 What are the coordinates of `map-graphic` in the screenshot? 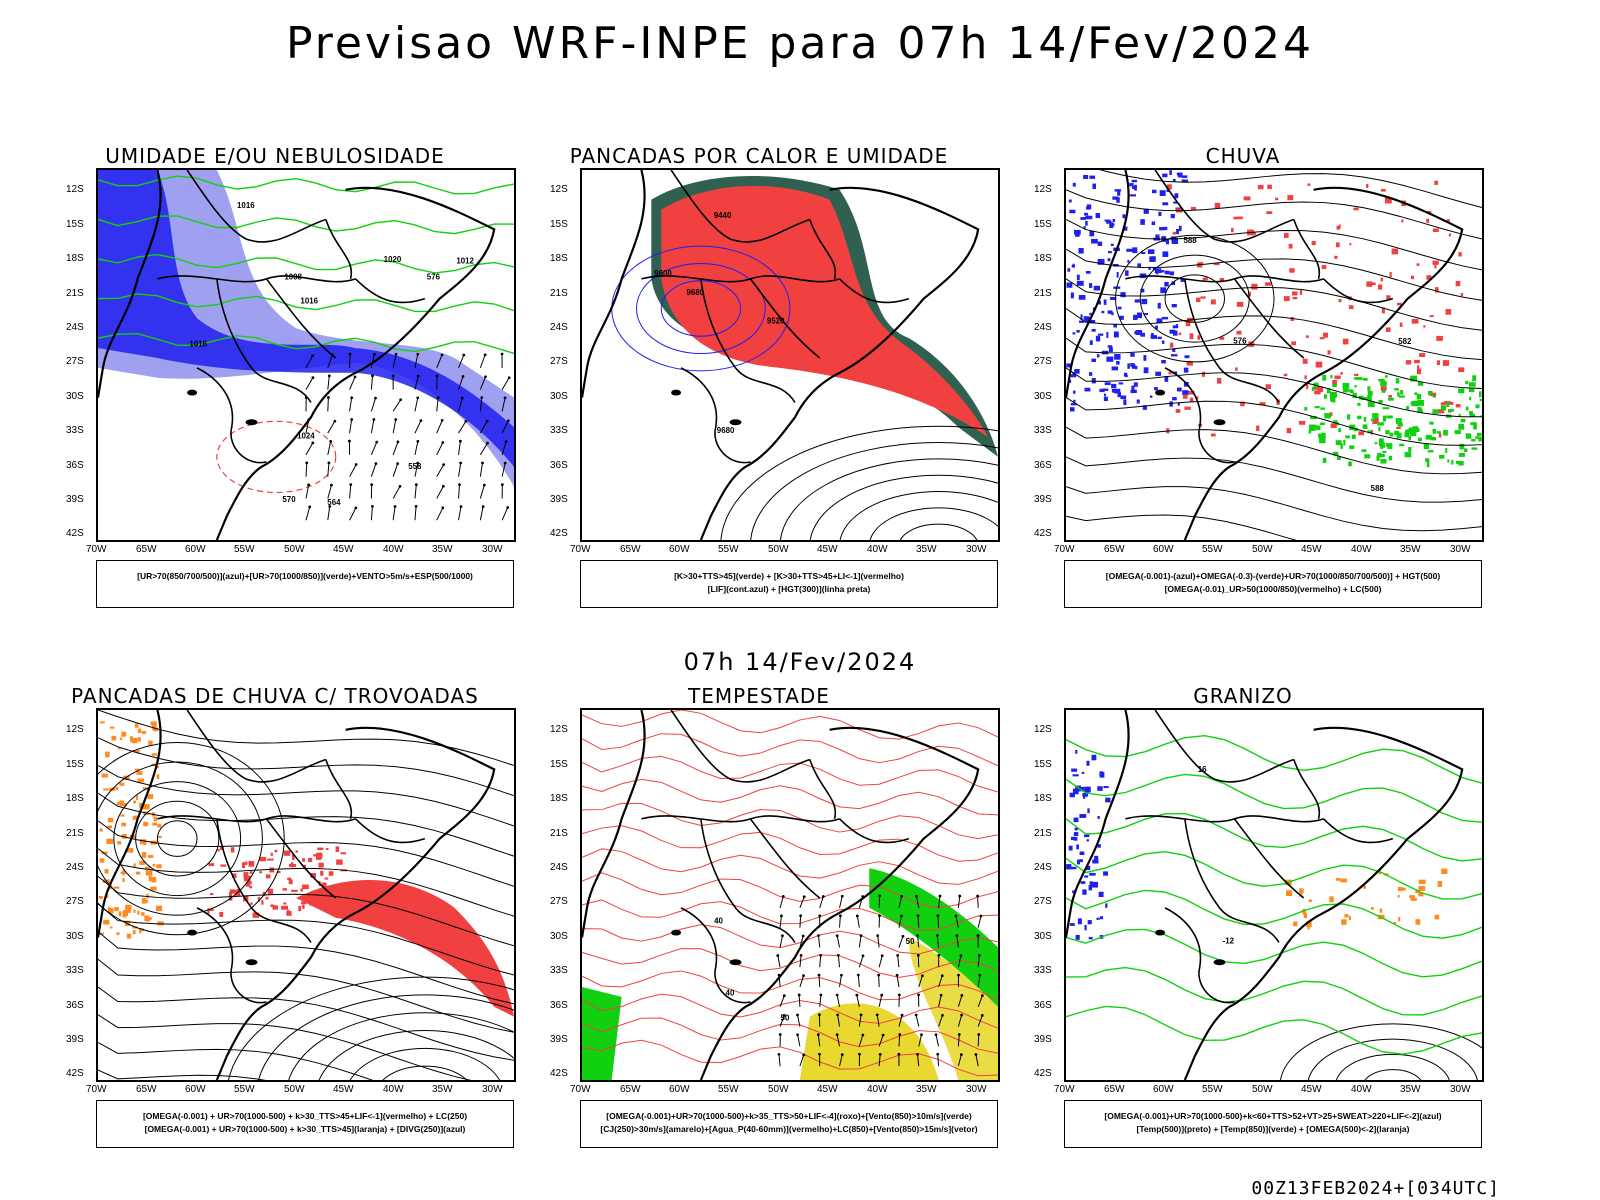 It's located at (306, 895).